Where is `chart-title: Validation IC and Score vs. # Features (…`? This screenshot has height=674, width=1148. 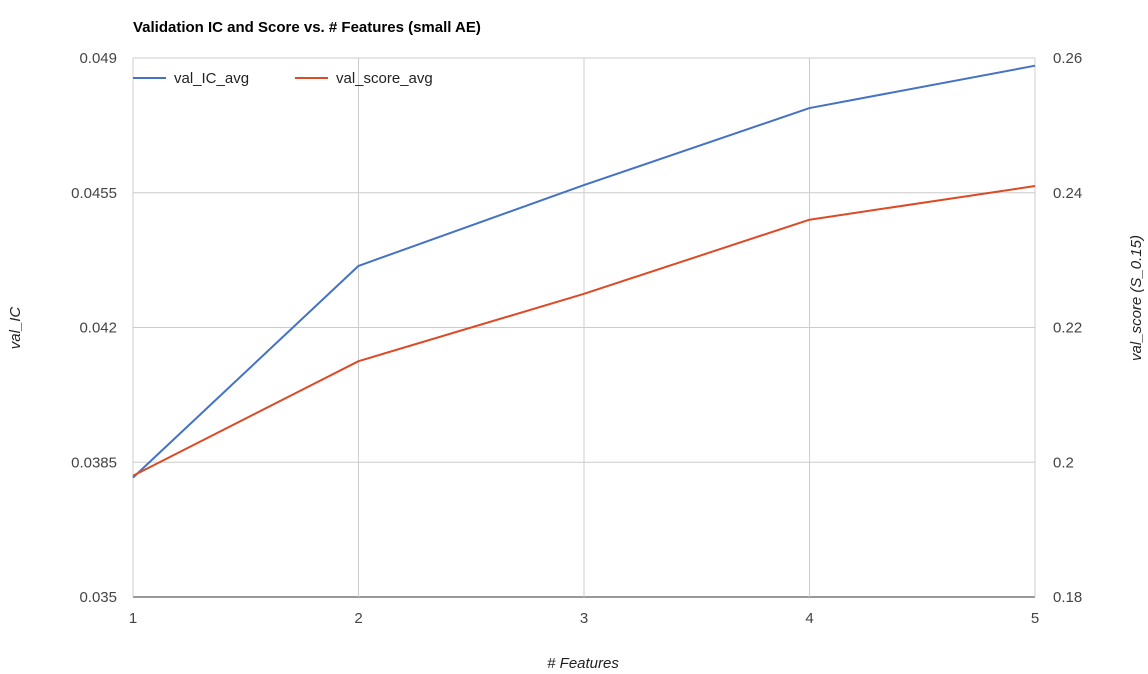 chart-title: Validation IC and Score vs. # Features (… is located at coordinates (307, 27).